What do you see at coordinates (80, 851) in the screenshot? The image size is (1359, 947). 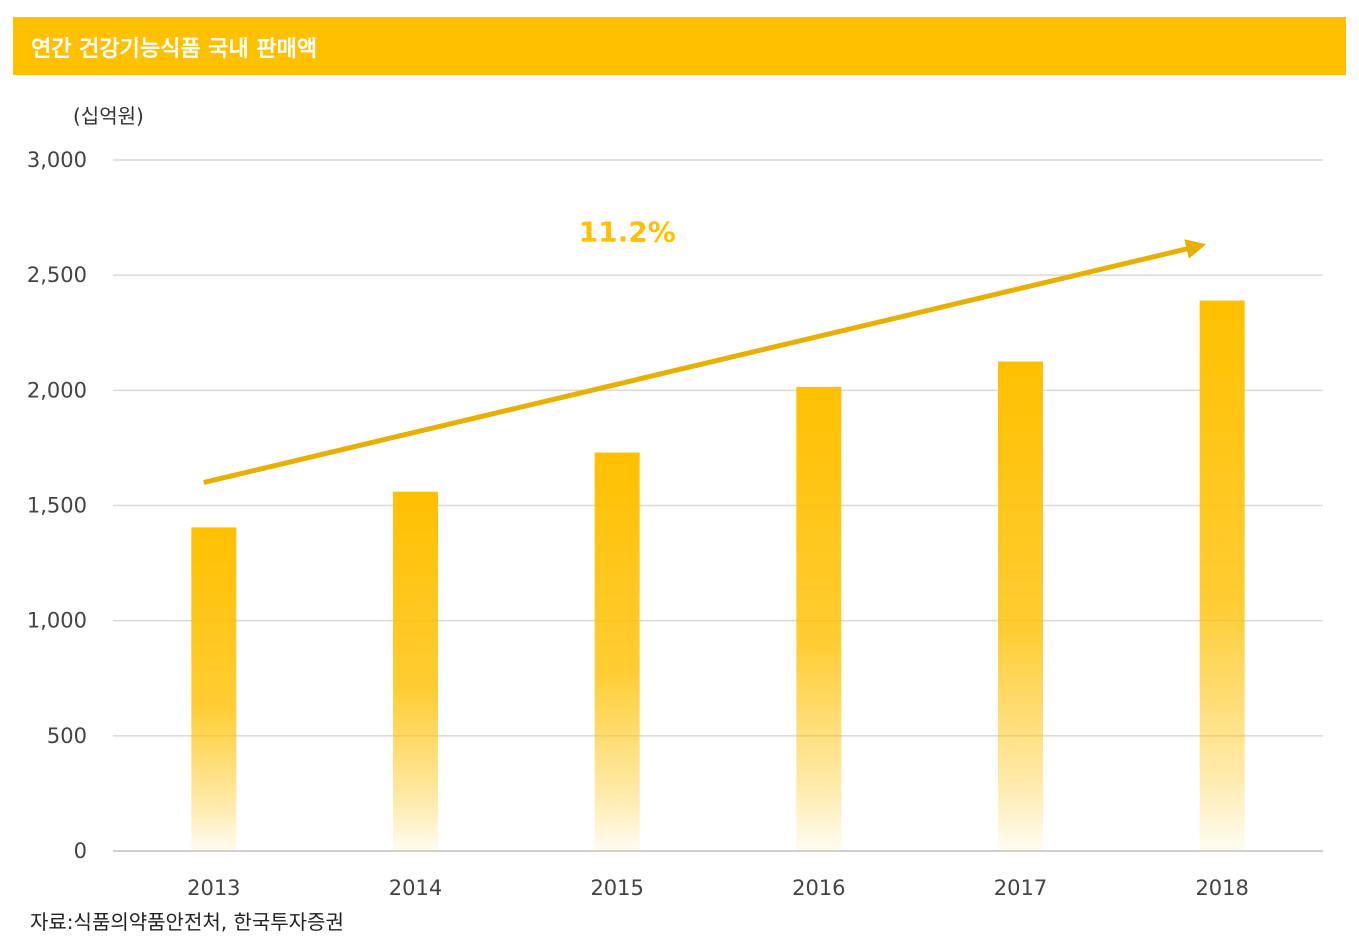 I see `y-tick-label: 0` at bounding box center [80, 851].